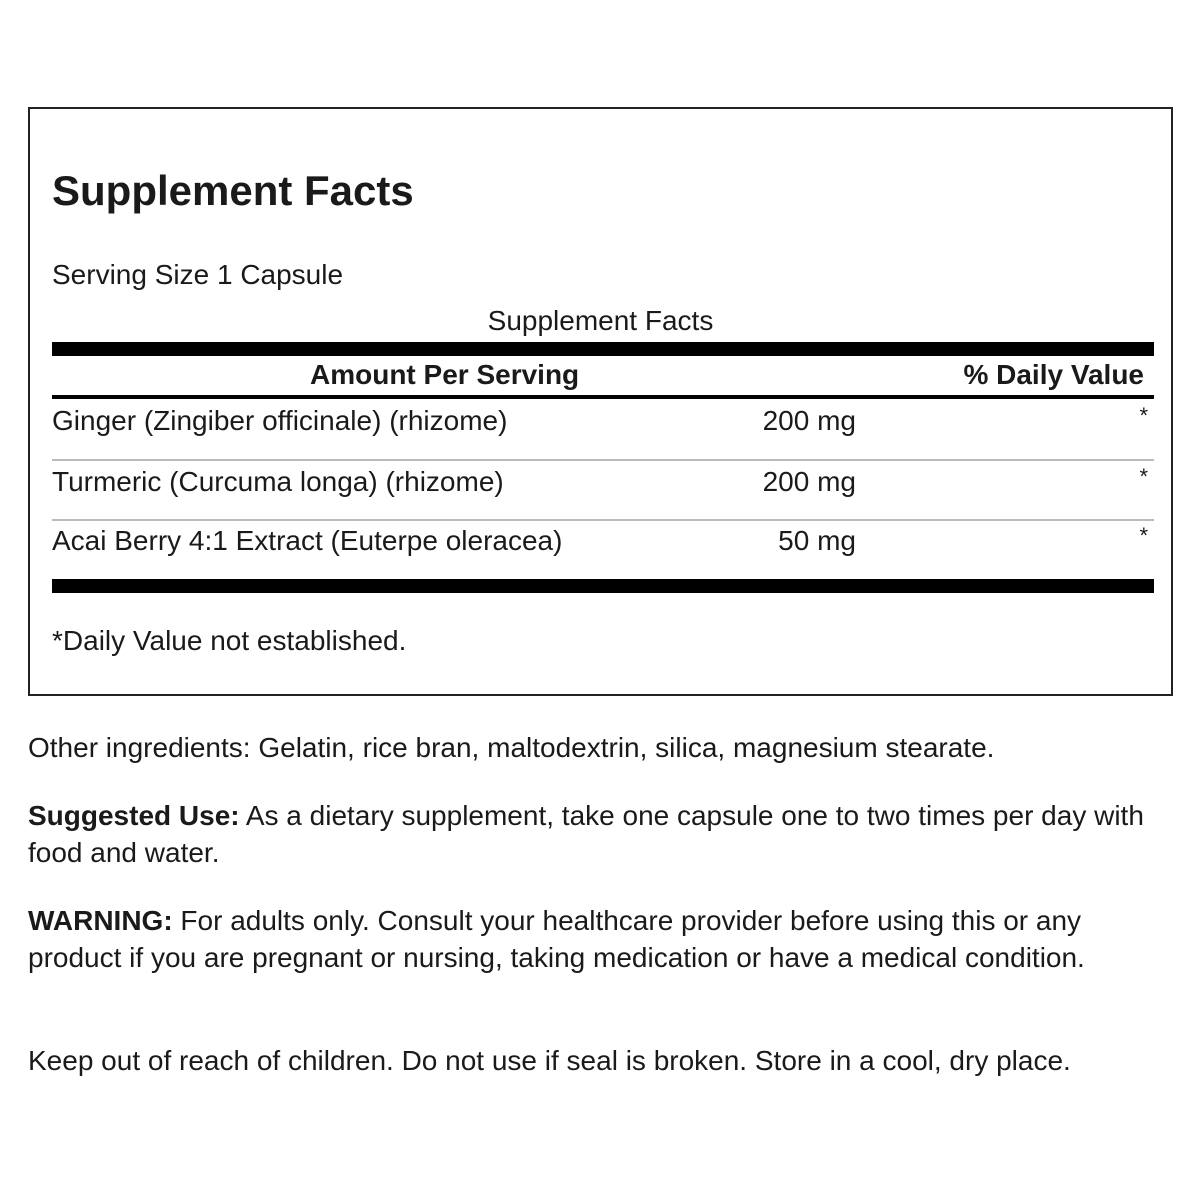 Image resolution: width=1200 pixels, height=1200 pixels. What do you see at coordinates (600, 320) in the screenshot?
I see `table-caption: Supplement Facts` at bounding box center [600, 320].